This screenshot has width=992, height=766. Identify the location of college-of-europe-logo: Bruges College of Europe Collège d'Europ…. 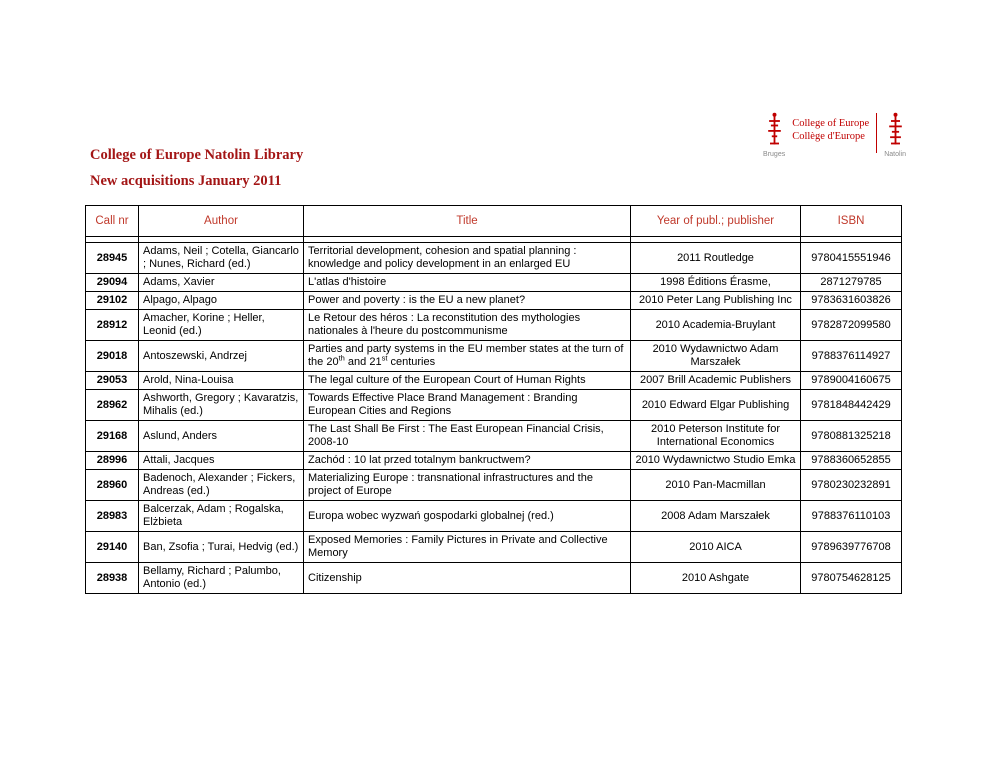
(834, 135).